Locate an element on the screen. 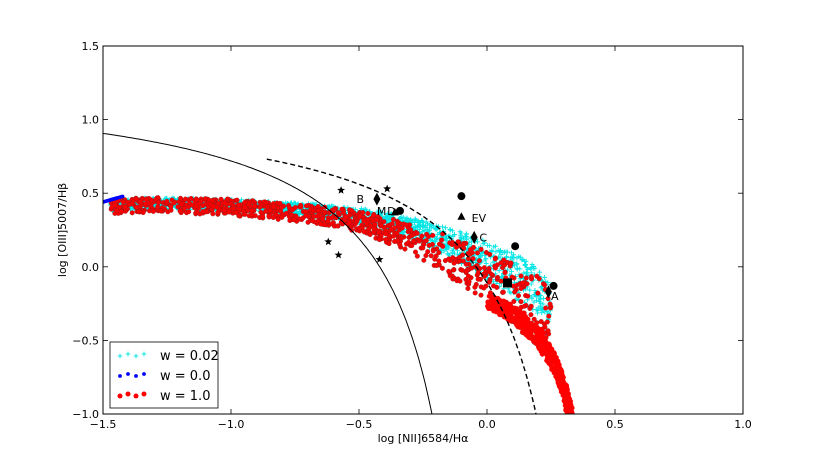 This screenshot has width=830, height=462. obs-triangle is located at coordinates (461, 216).